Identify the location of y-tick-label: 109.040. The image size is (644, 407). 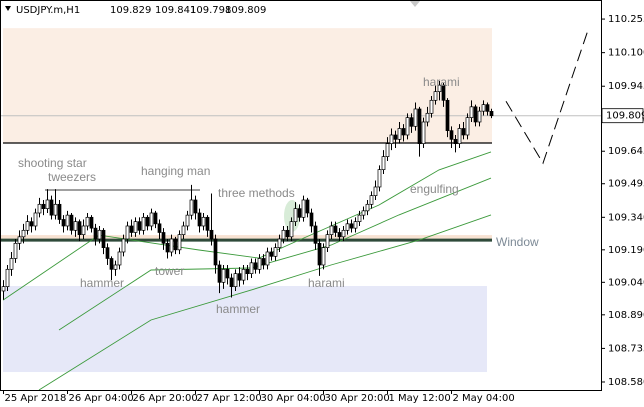
(626, 282).